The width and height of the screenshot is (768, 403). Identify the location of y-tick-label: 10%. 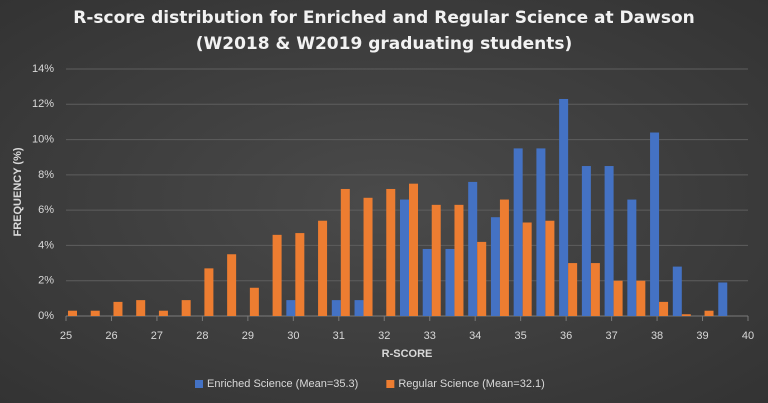
(43, 139).